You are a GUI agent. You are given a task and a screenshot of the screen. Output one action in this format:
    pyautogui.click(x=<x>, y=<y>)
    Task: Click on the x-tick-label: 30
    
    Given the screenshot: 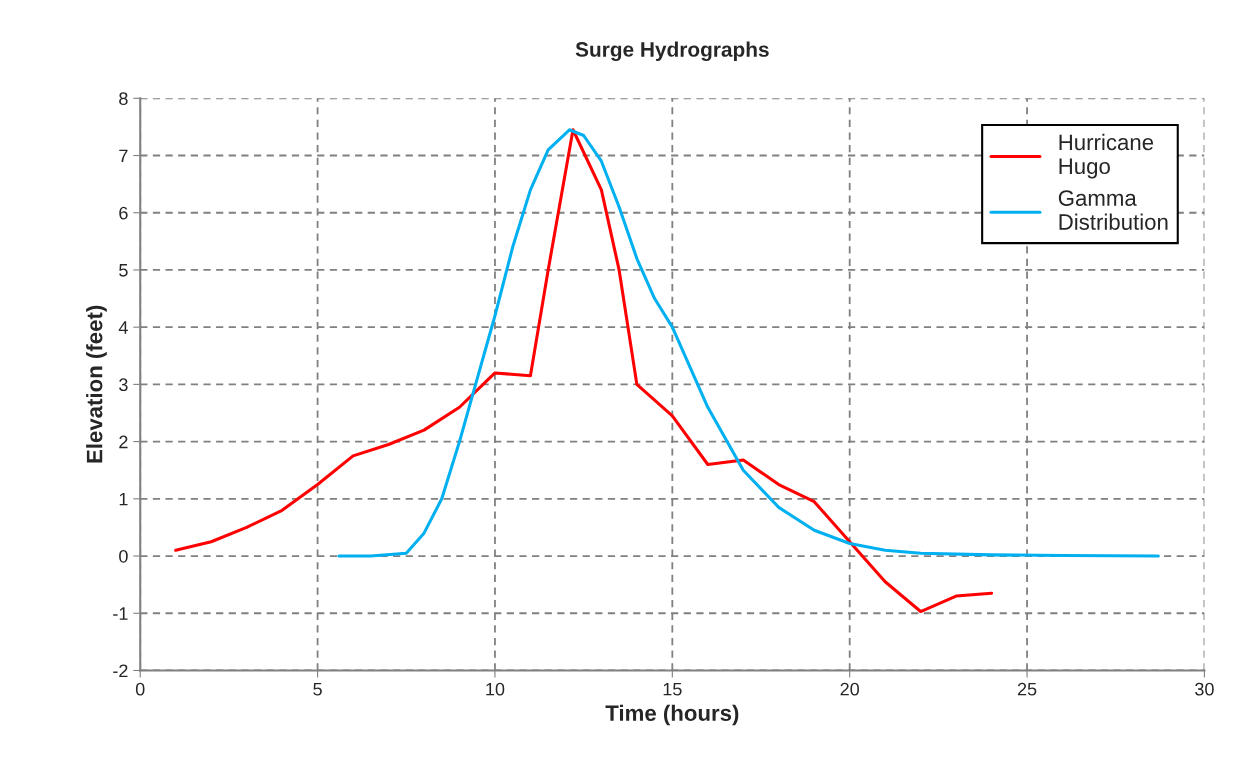 What is the action you would take?
    pyautogui.click(x=1204, y=689)
    